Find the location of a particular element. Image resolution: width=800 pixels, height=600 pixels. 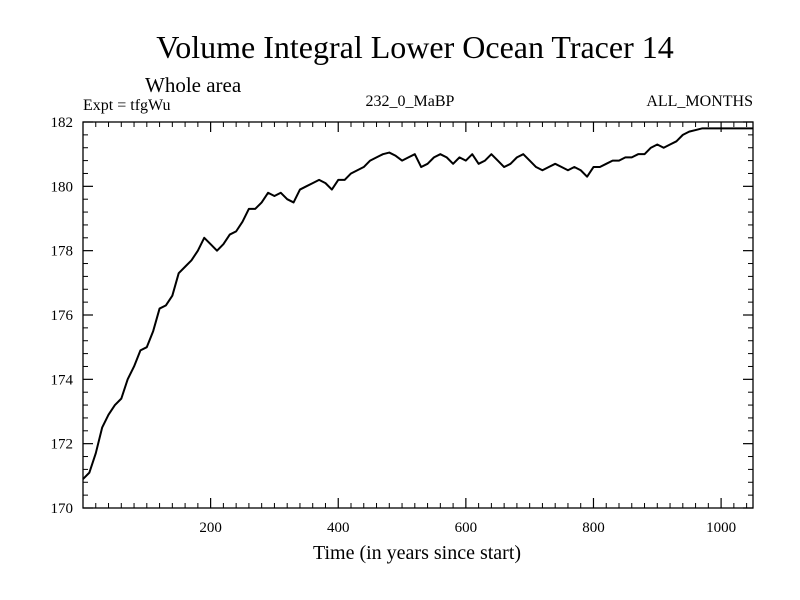

chart-title: Volume Integral Lower Ocean Tracer 14 is located at coordinates (414, 47).